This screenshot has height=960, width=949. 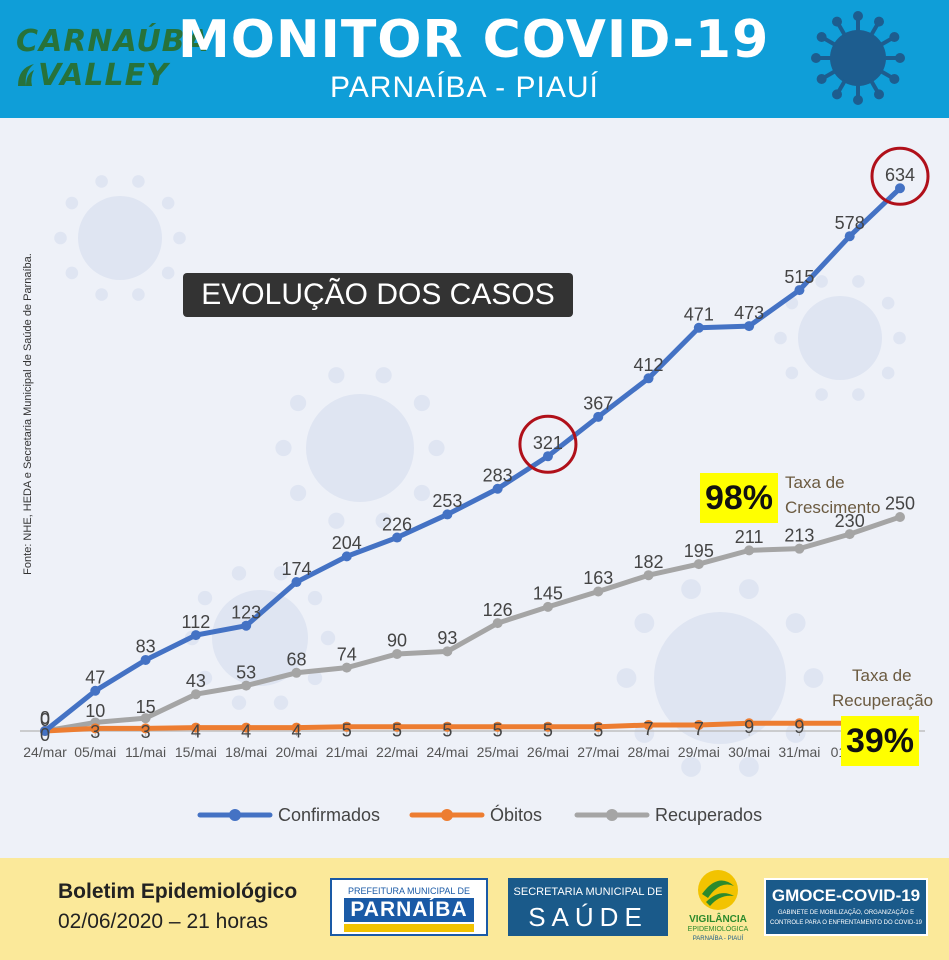 I want to click on legend-label: Óbitos, so click(x=516, y=814).